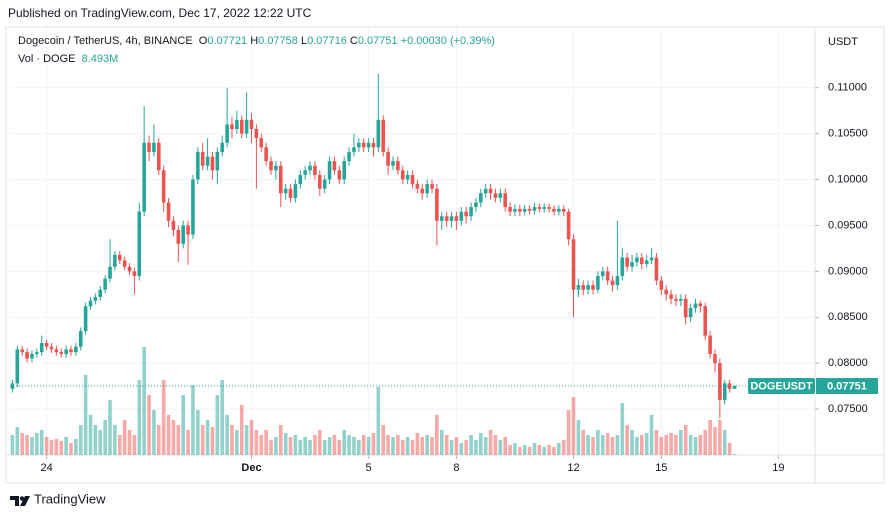 This screenshot has width=891, height=518. Describe the element at coordinates (369, 468) in the screenshot. I see `x-tick-label: 5` at that location.